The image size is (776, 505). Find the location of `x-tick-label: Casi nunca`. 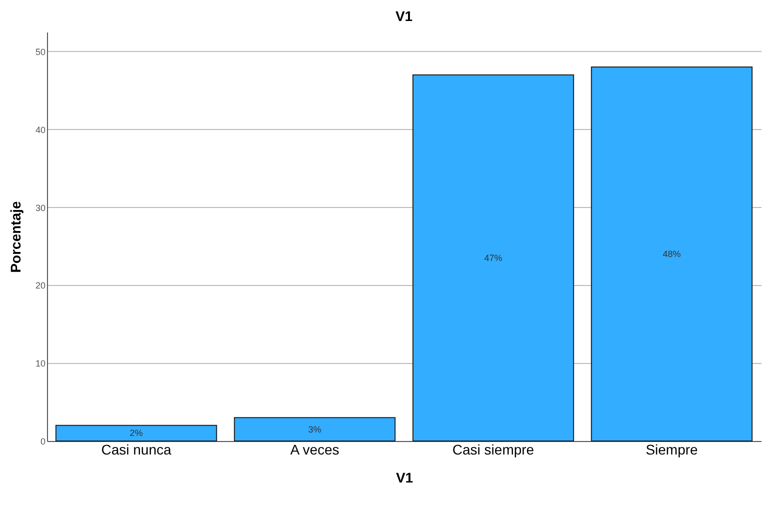

x-tick-label: Casi nunca is located at coordinates (136, 450).